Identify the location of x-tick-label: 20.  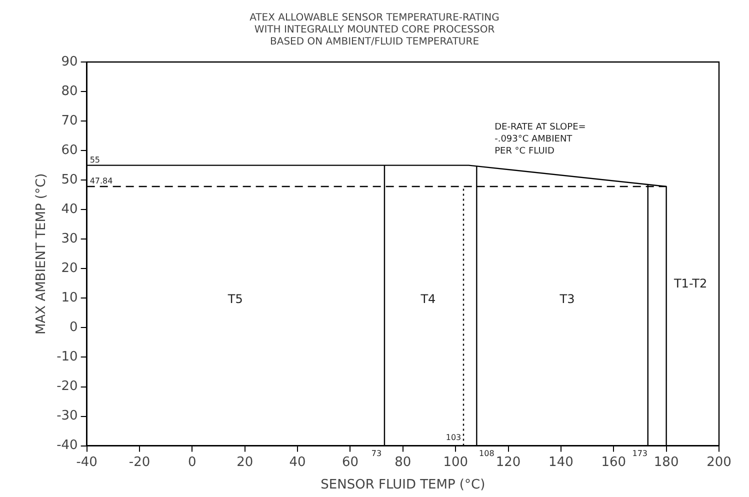
(245, 462).